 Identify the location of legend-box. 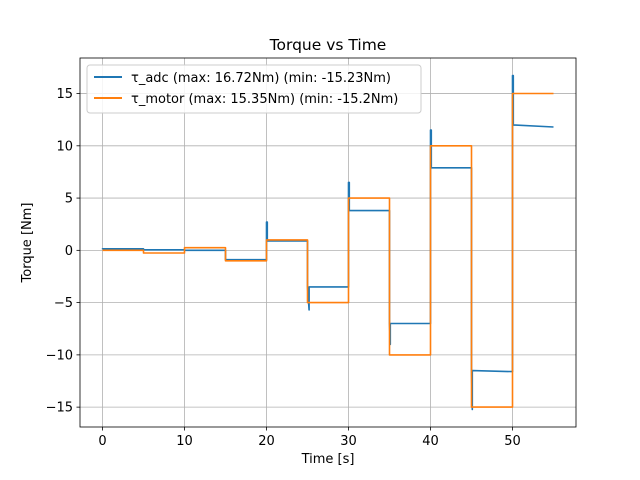
(254, 89).